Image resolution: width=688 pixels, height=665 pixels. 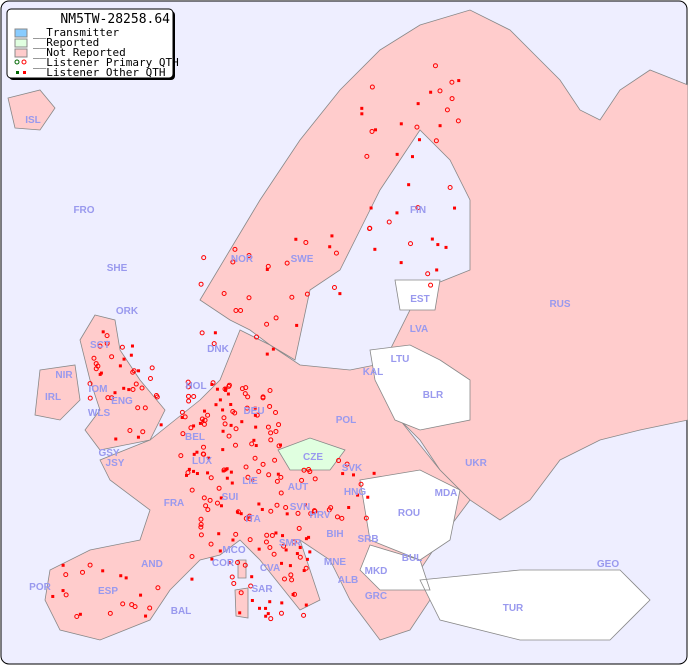 I want to click on country-label-bul: BUL, so click(x=412, y=558).